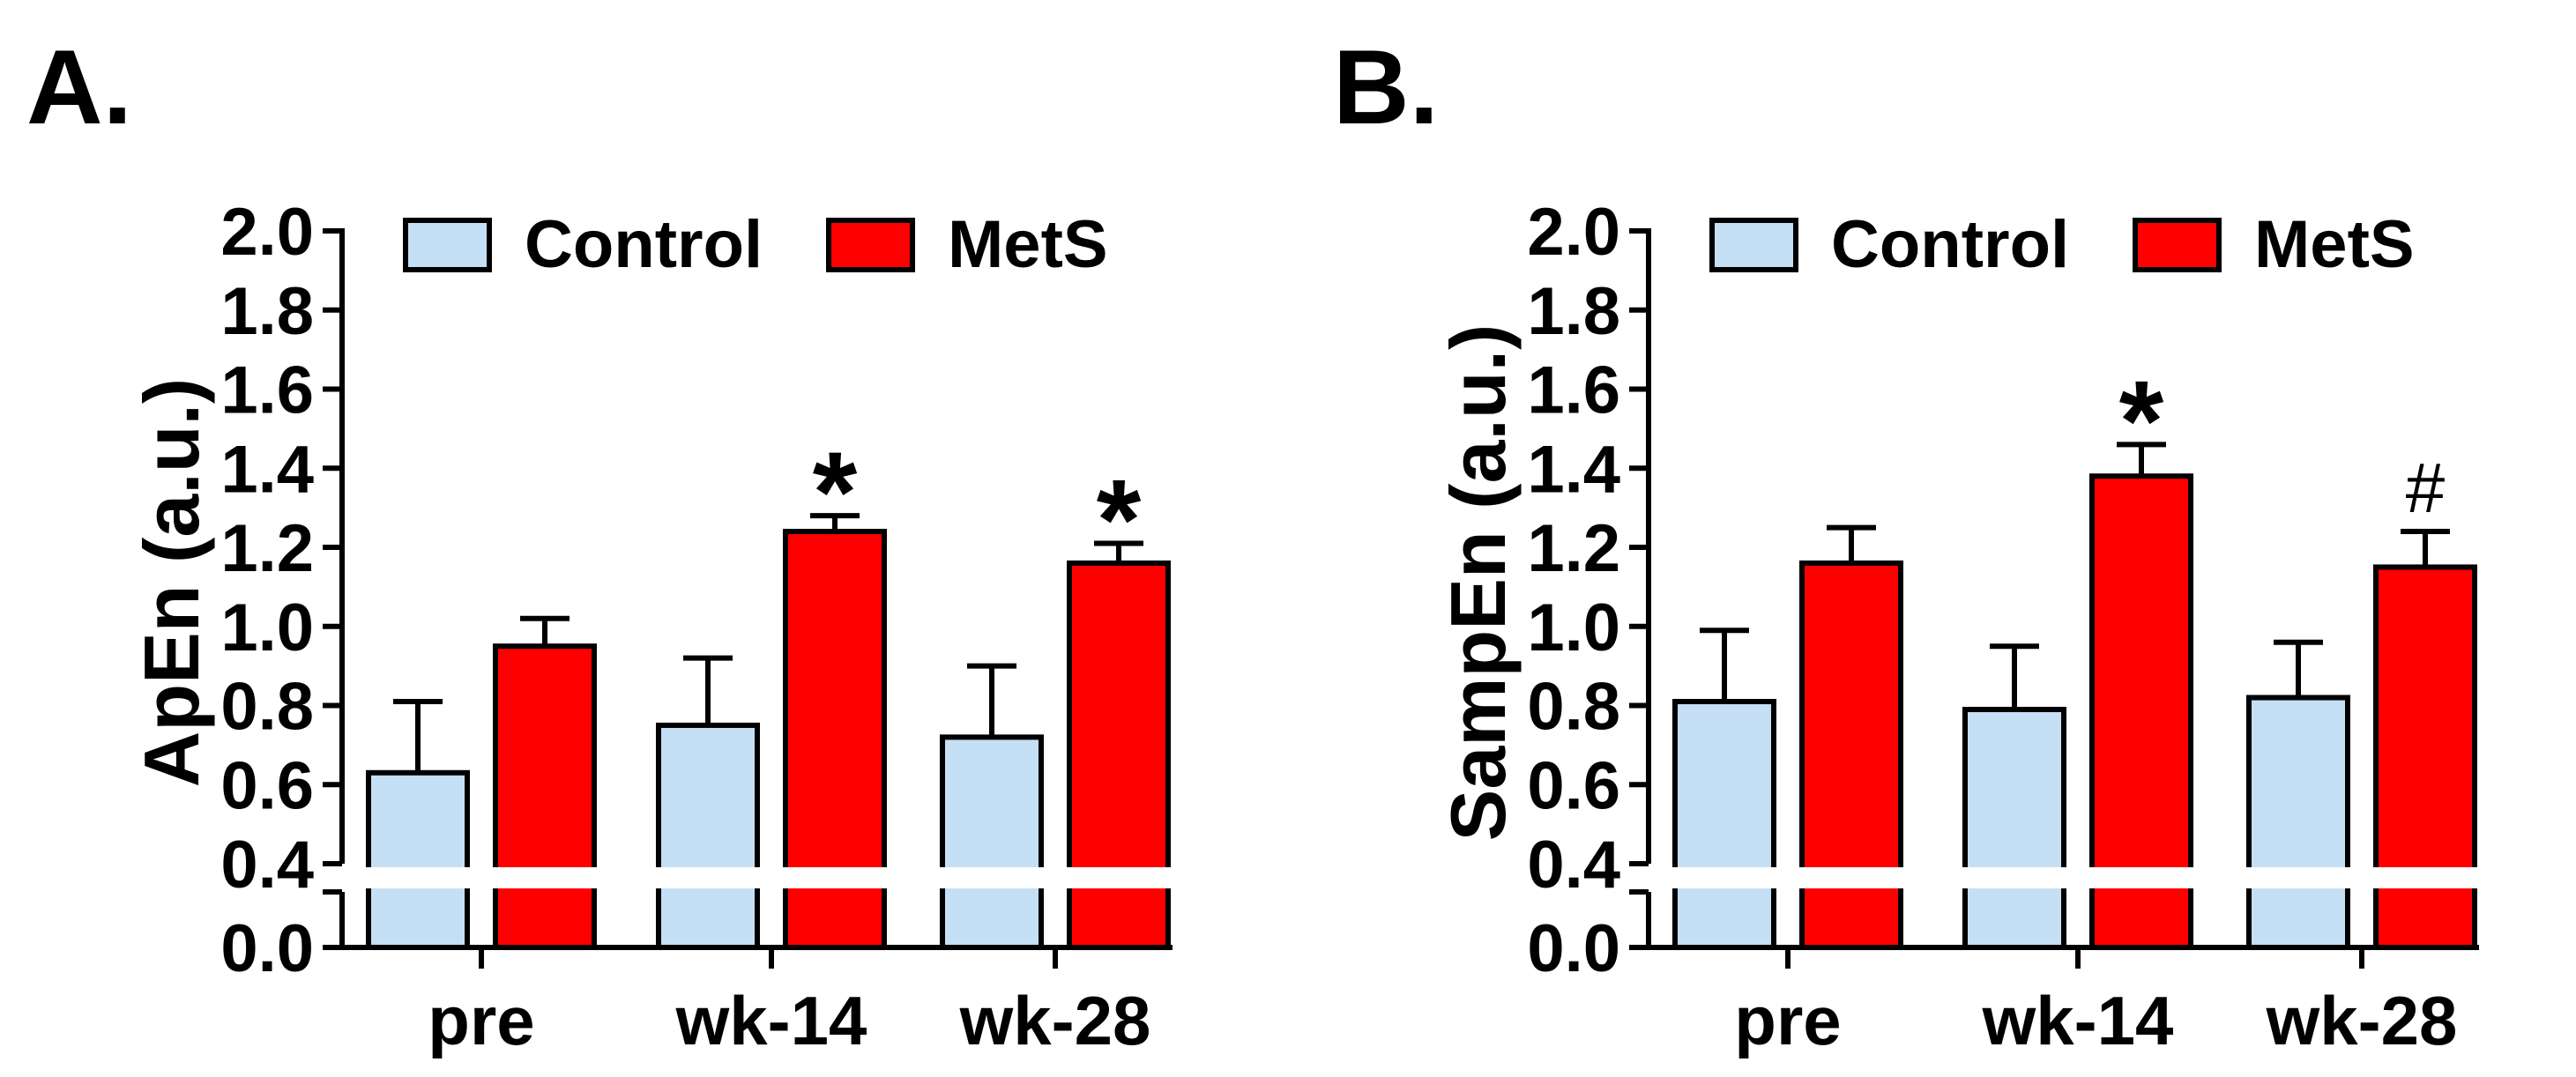 Image resolution: width=2576 pixels, height=1077 pixels. Describe the element at coordinates (79, 87) in the screenshot. I see `panel-label: A.` at that location.